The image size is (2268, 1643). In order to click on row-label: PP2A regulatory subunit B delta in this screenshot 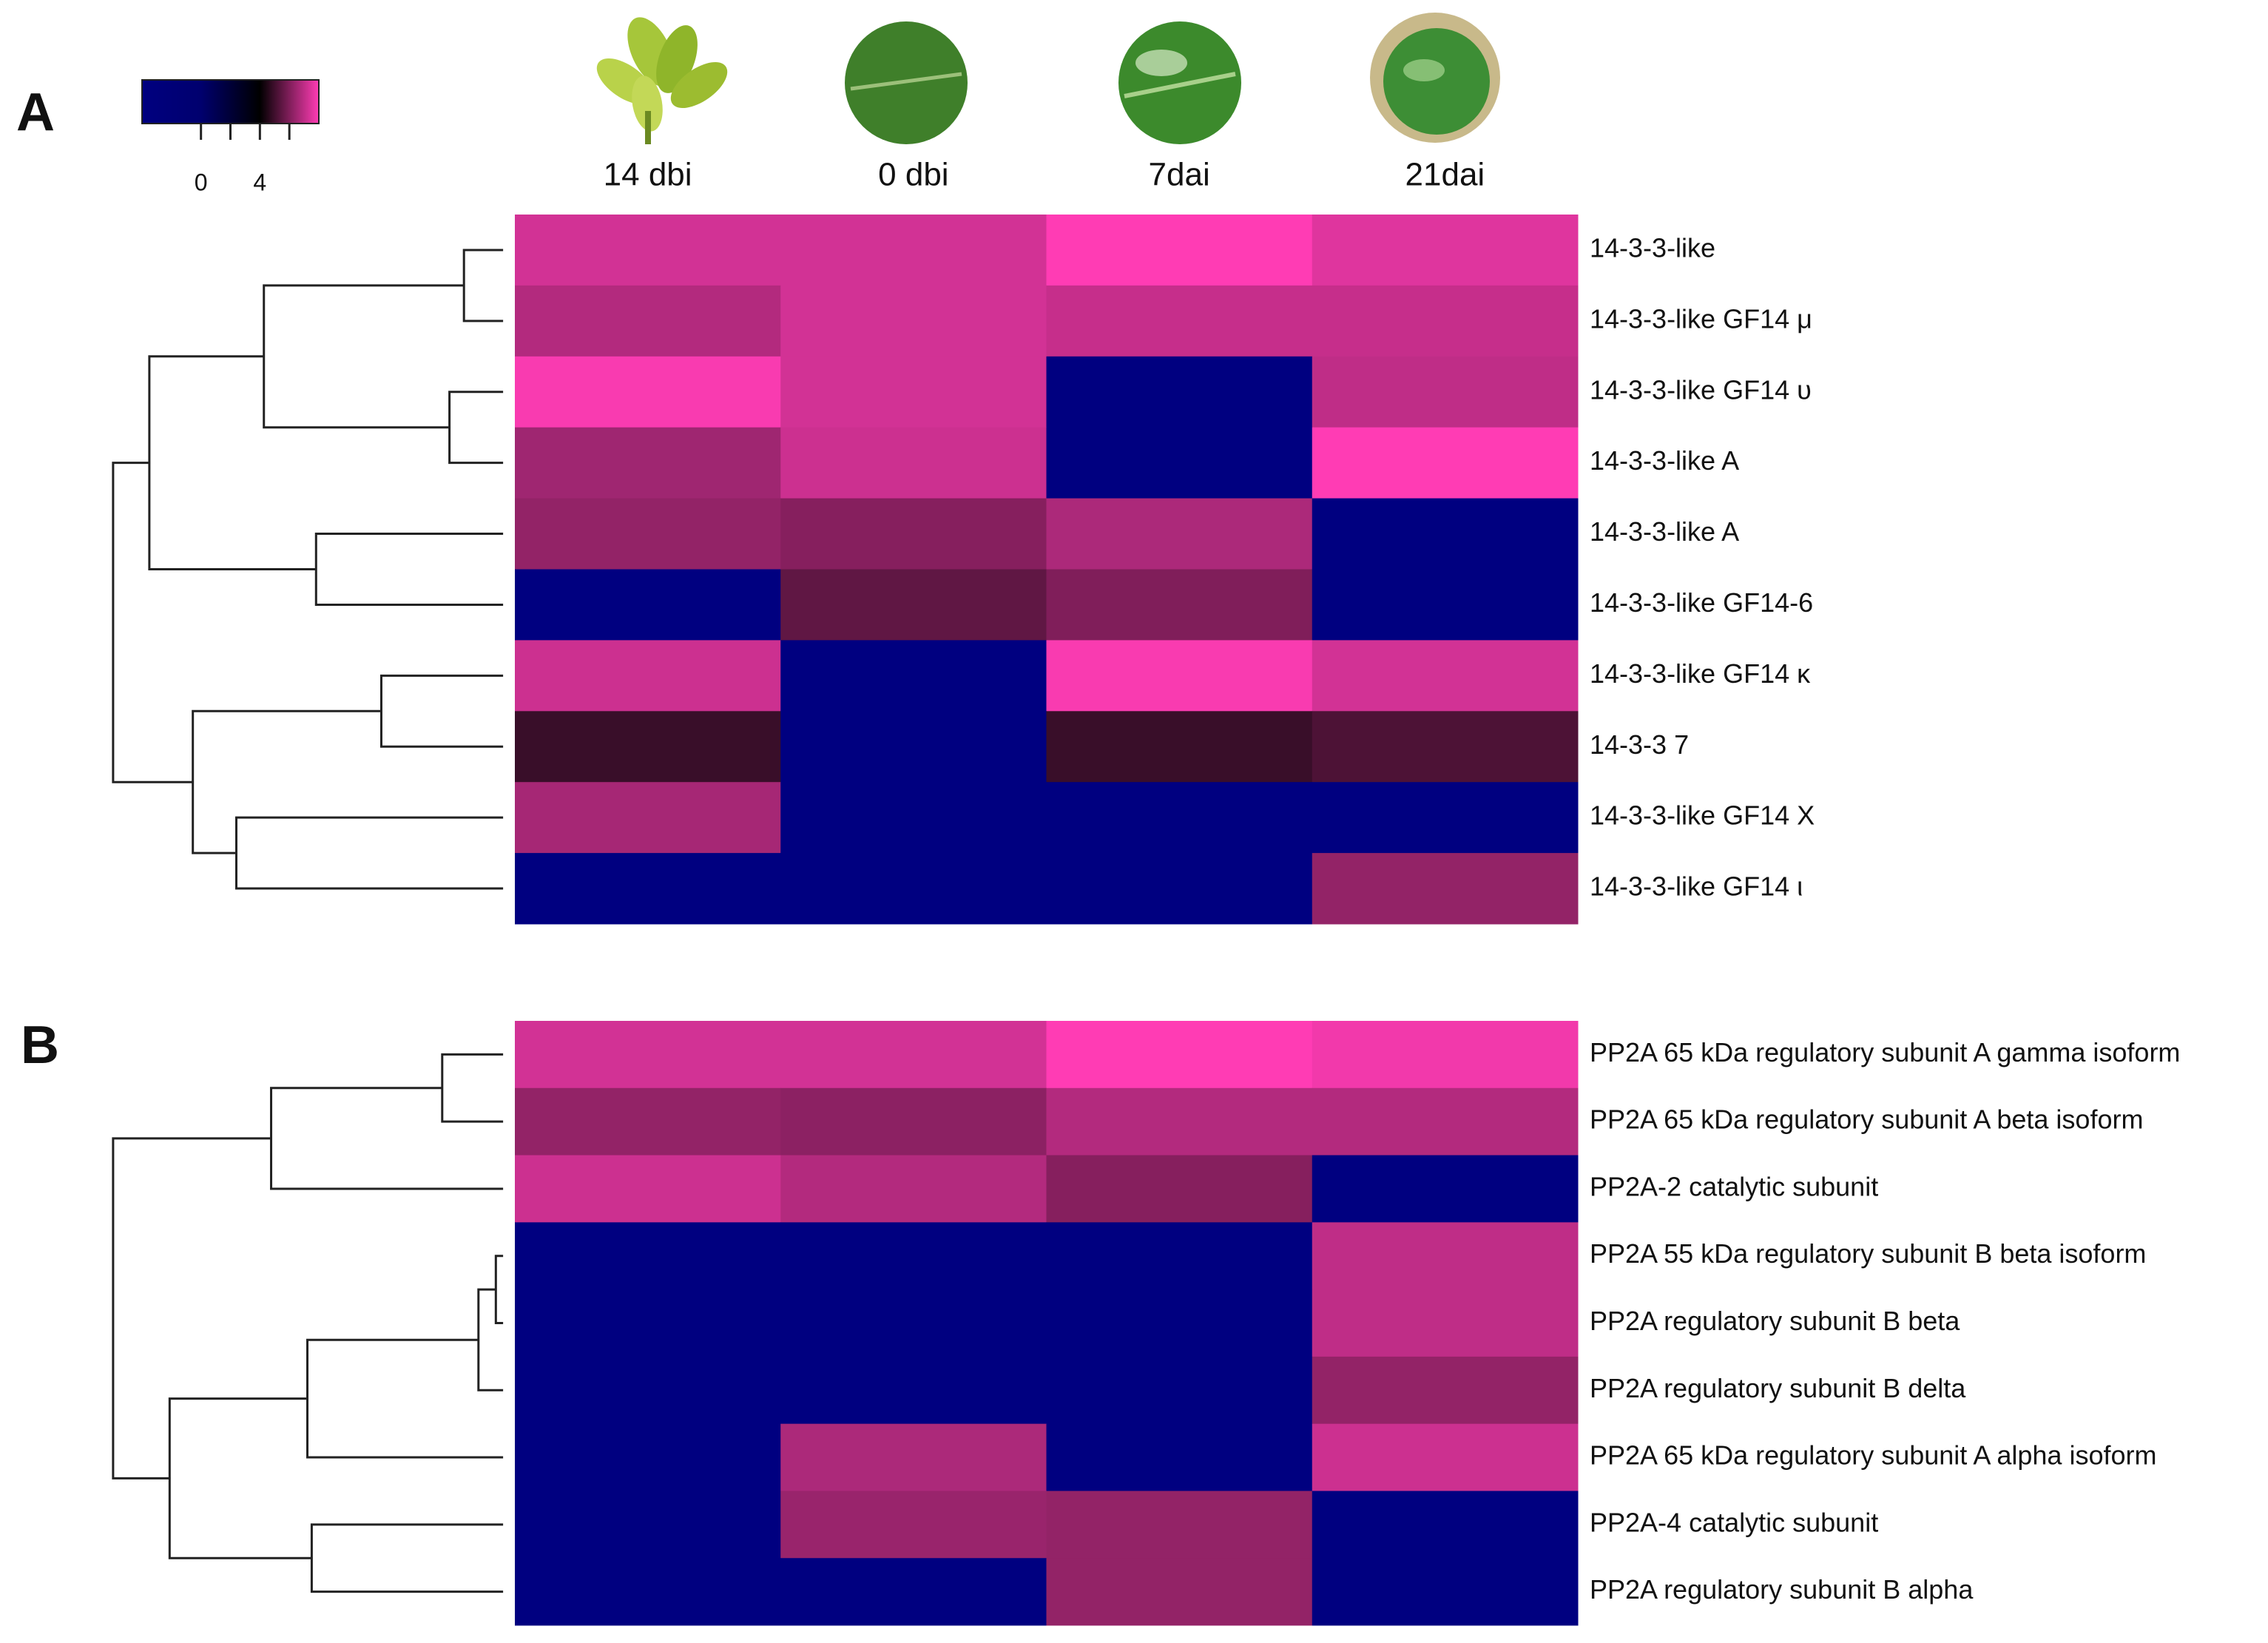, I will do `click(1778, 1388)`.